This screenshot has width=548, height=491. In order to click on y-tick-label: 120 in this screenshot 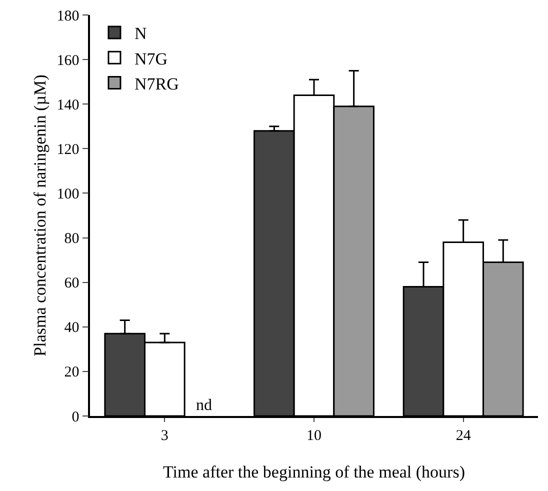, I will do `click(68, 150)`.